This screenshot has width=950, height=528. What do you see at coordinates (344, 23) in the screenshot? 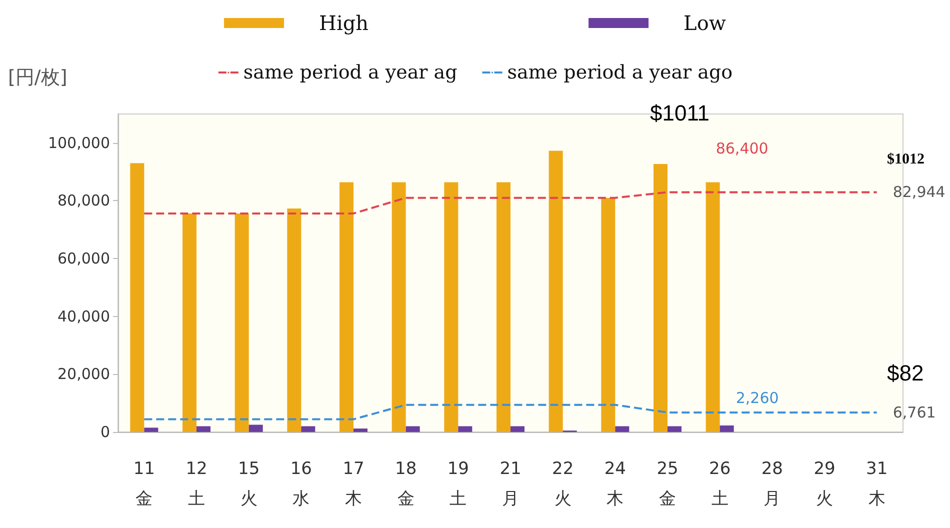
I see `legend-label: High` at bounding box center [344, 23].